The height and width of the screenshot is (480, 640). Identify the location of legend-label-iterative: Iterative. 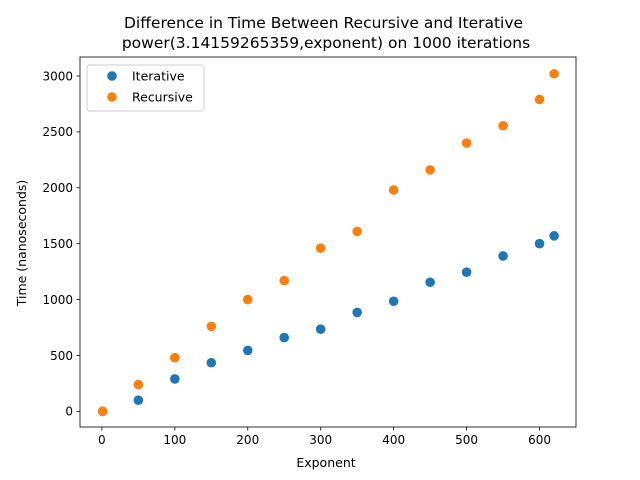
(158, 76).